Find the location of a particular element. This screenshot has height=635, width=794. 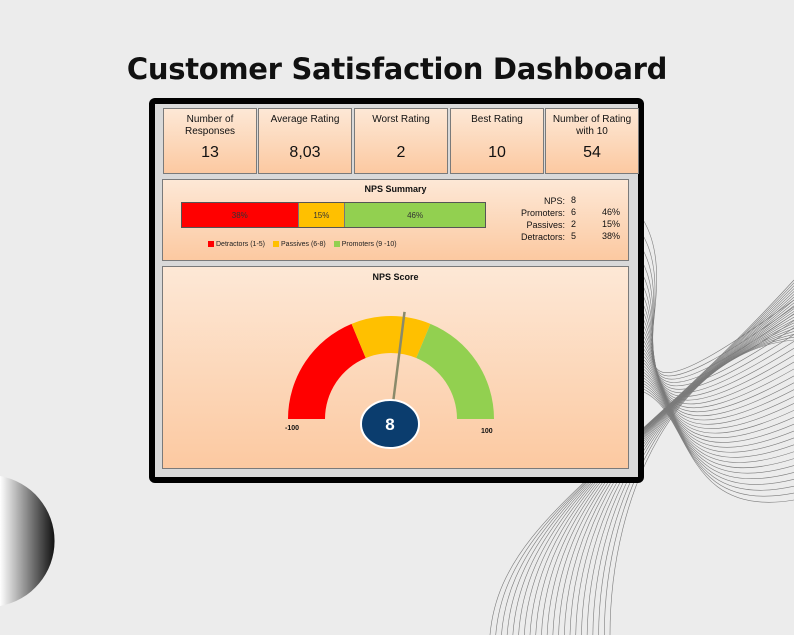

stat-count: 6 is located at coordinates (574, 212).